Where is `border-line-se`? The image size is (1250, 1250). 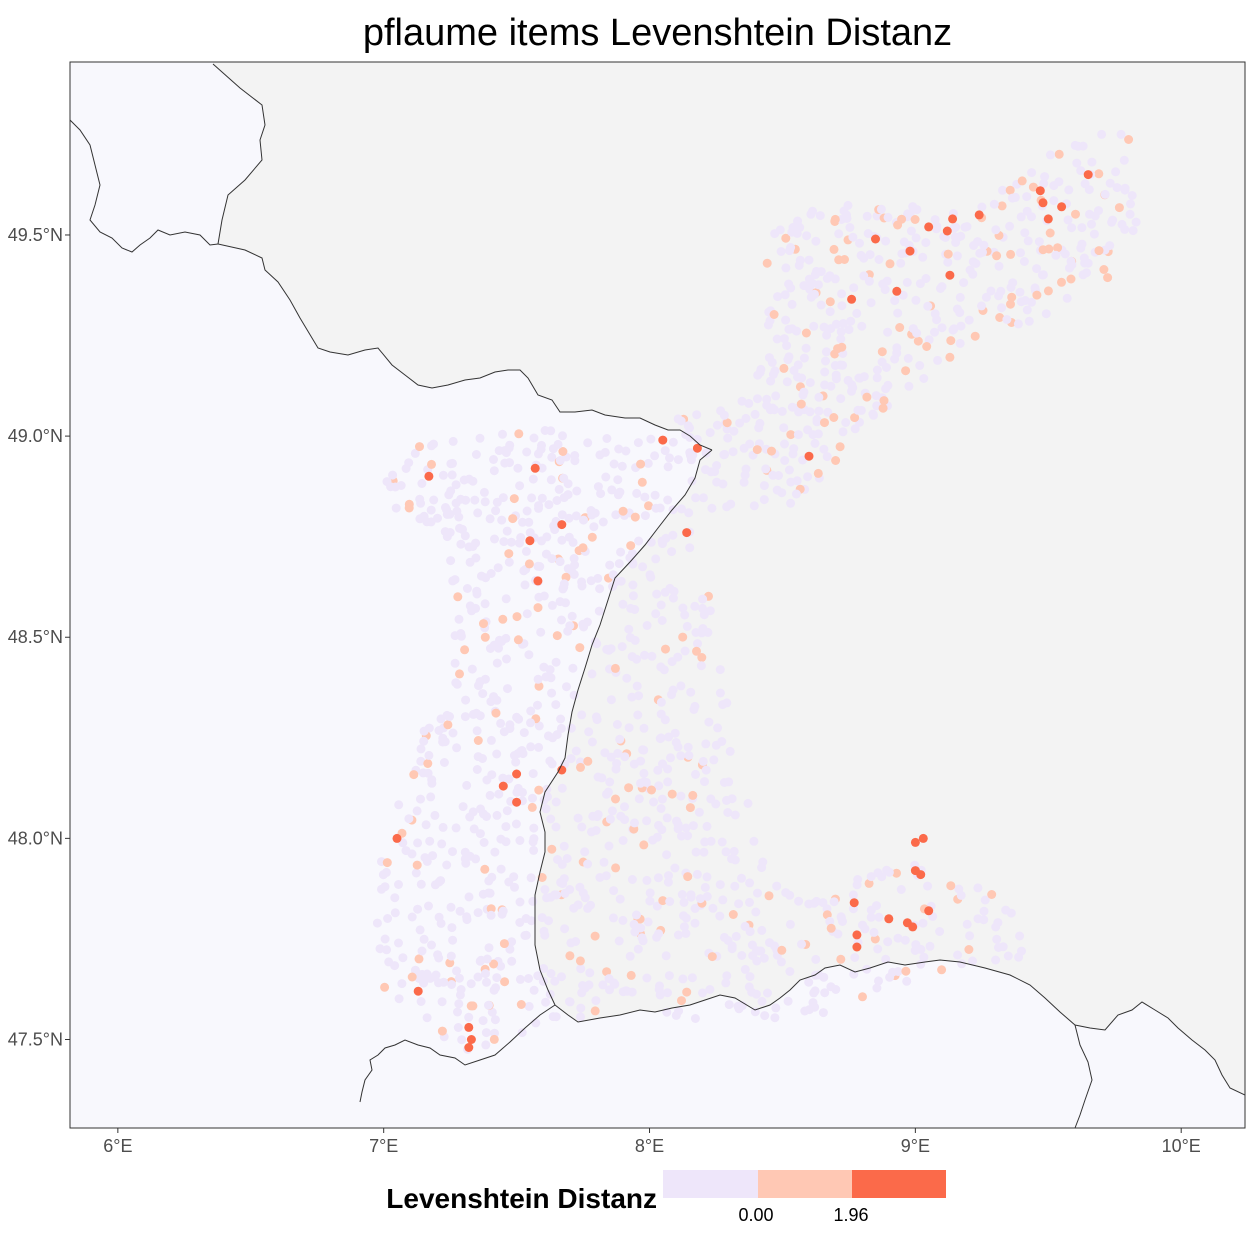
border-line-se is located at coordinates (1083, 1076).